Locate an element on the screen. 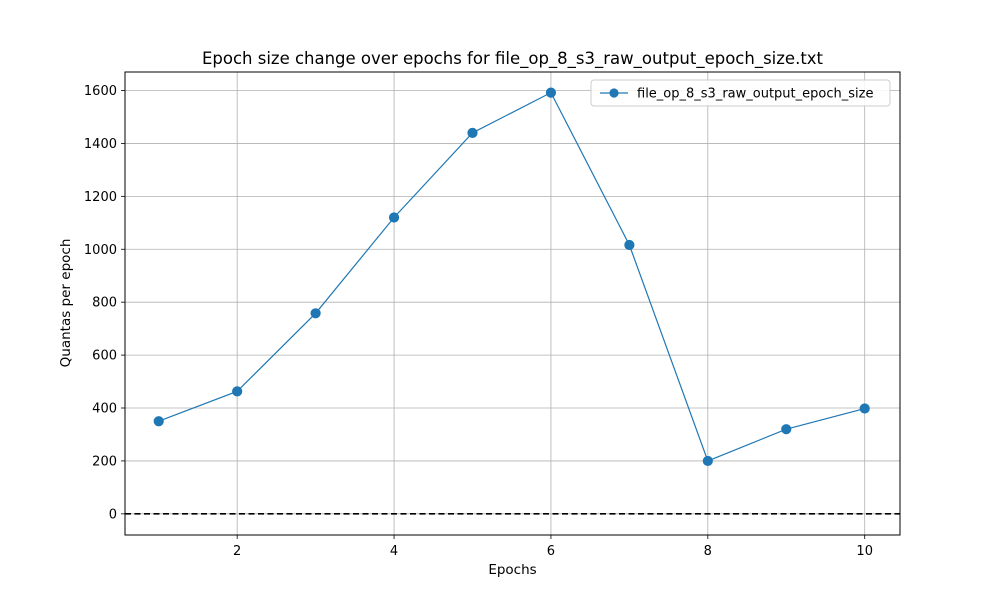 Image resolution: width=1000 pixels, height=600 pixels. y-tick-label: 200 is located at coordinates (104, 461).